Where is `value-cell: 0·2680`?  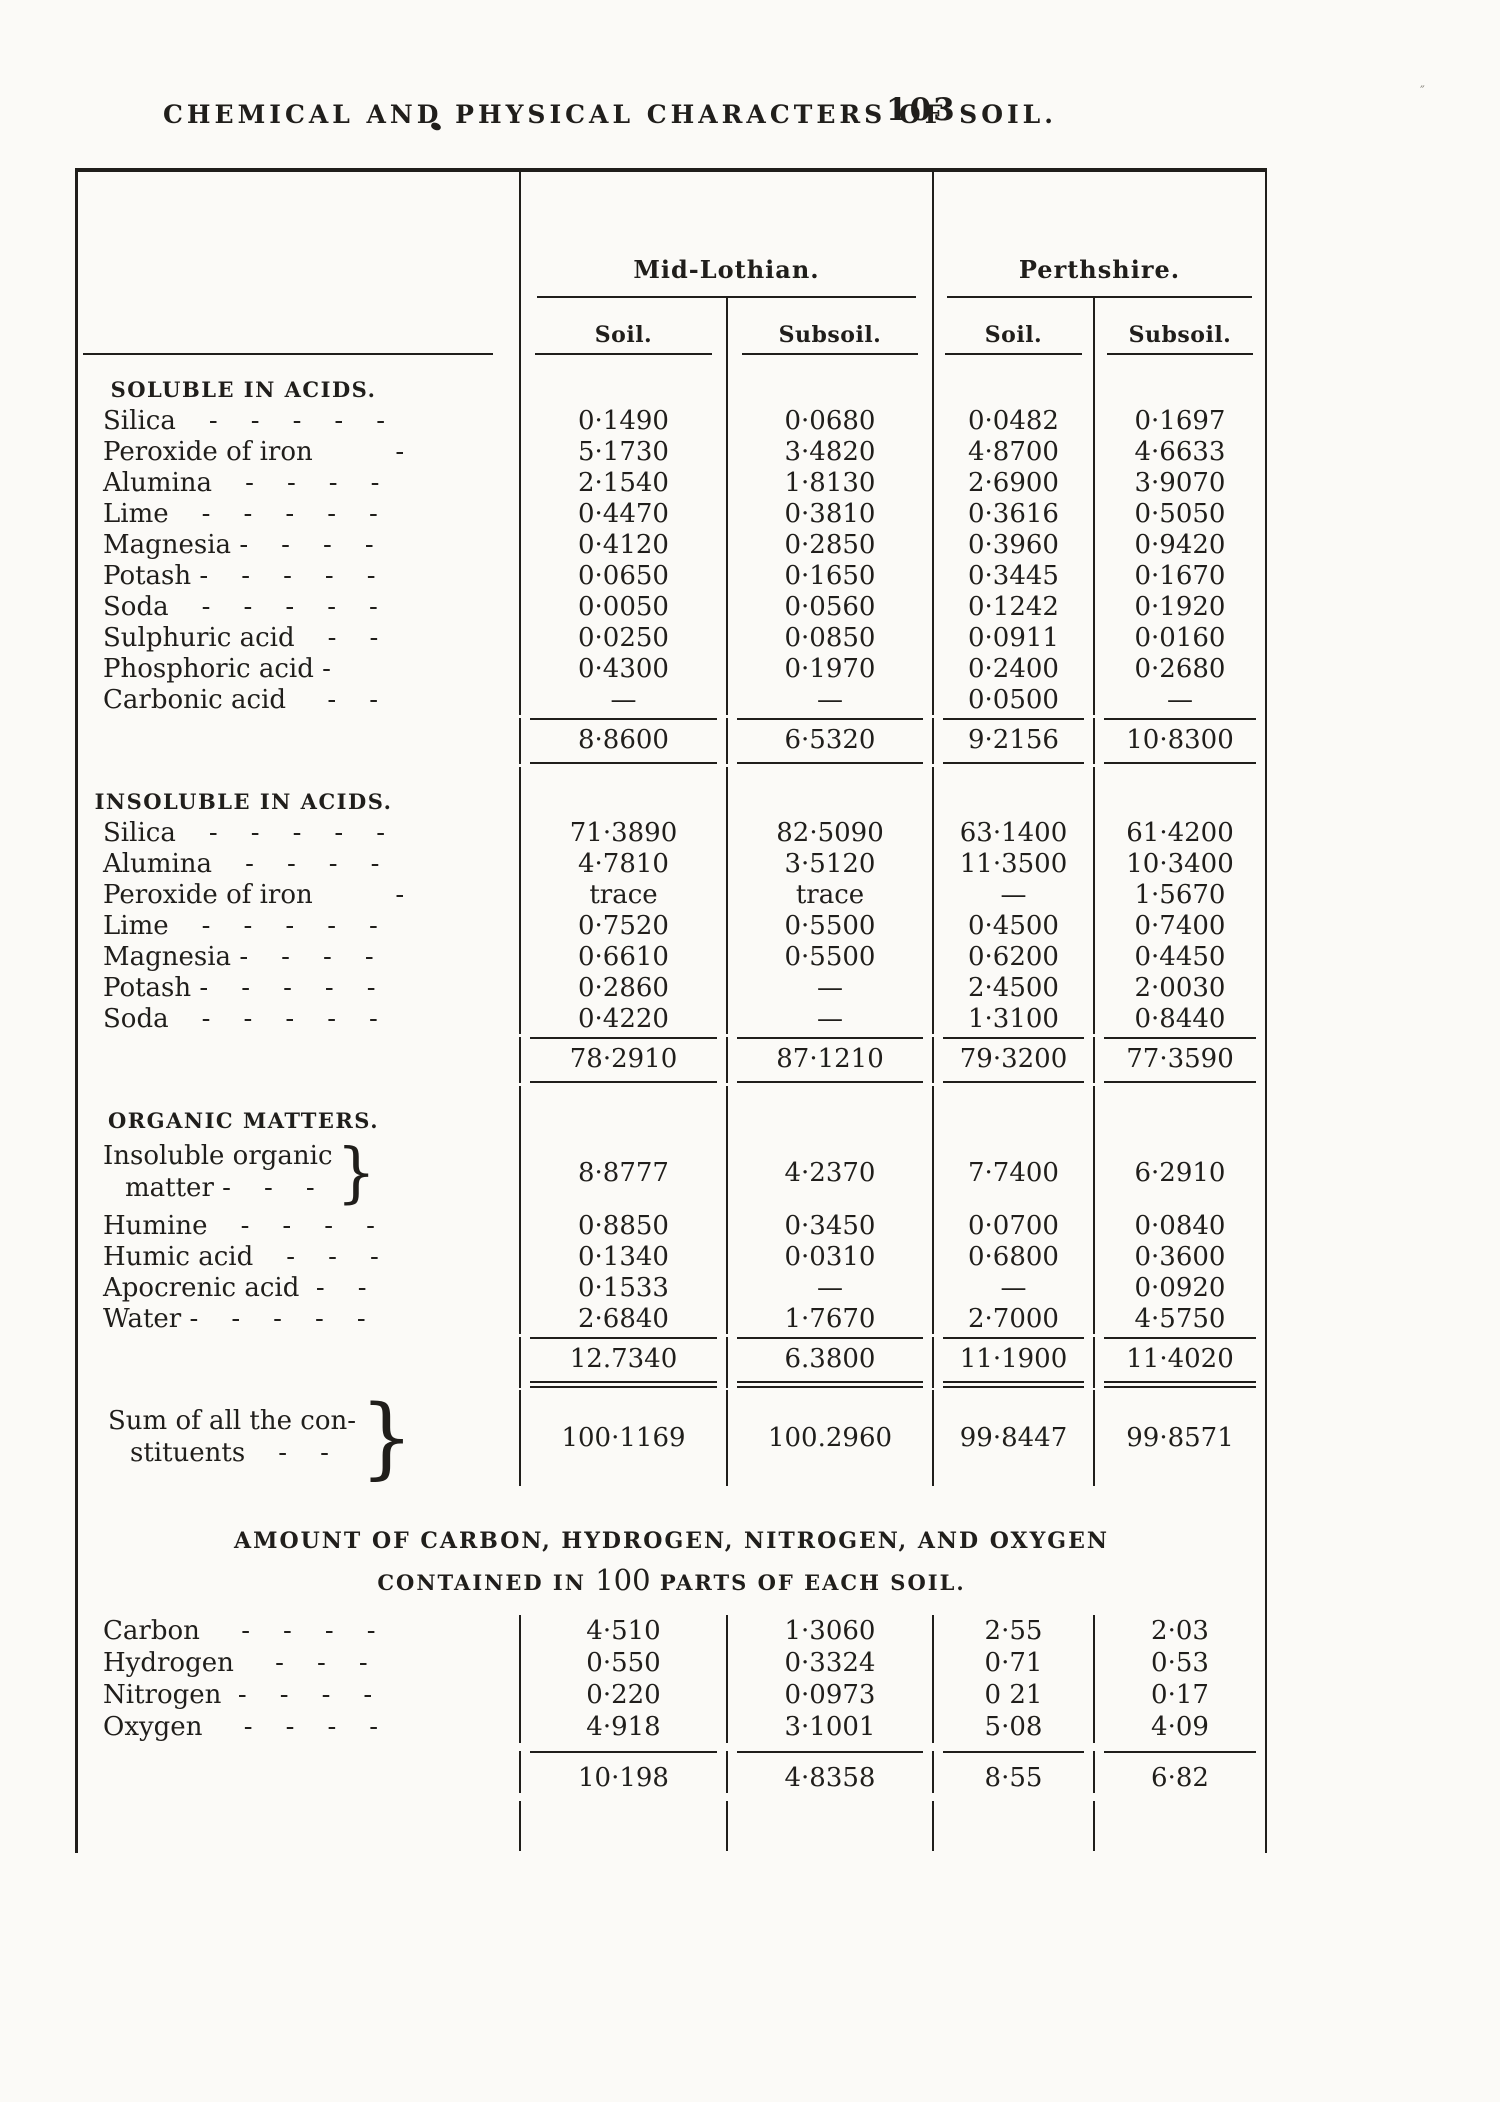 value-cell: 0·2680 is located at coordinates (1179, 668).